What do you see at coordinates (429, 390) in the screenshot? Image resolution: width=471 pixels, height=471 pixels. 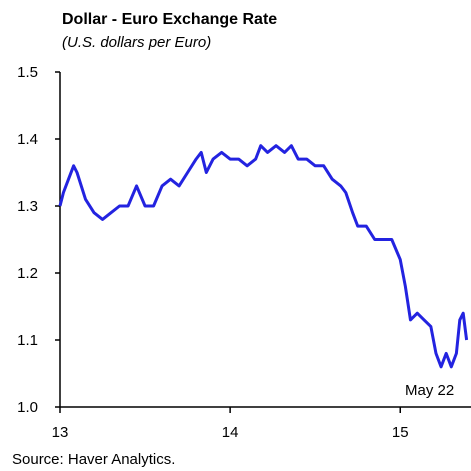 I see `annotation: May 22` at bounding box center [429, 390].